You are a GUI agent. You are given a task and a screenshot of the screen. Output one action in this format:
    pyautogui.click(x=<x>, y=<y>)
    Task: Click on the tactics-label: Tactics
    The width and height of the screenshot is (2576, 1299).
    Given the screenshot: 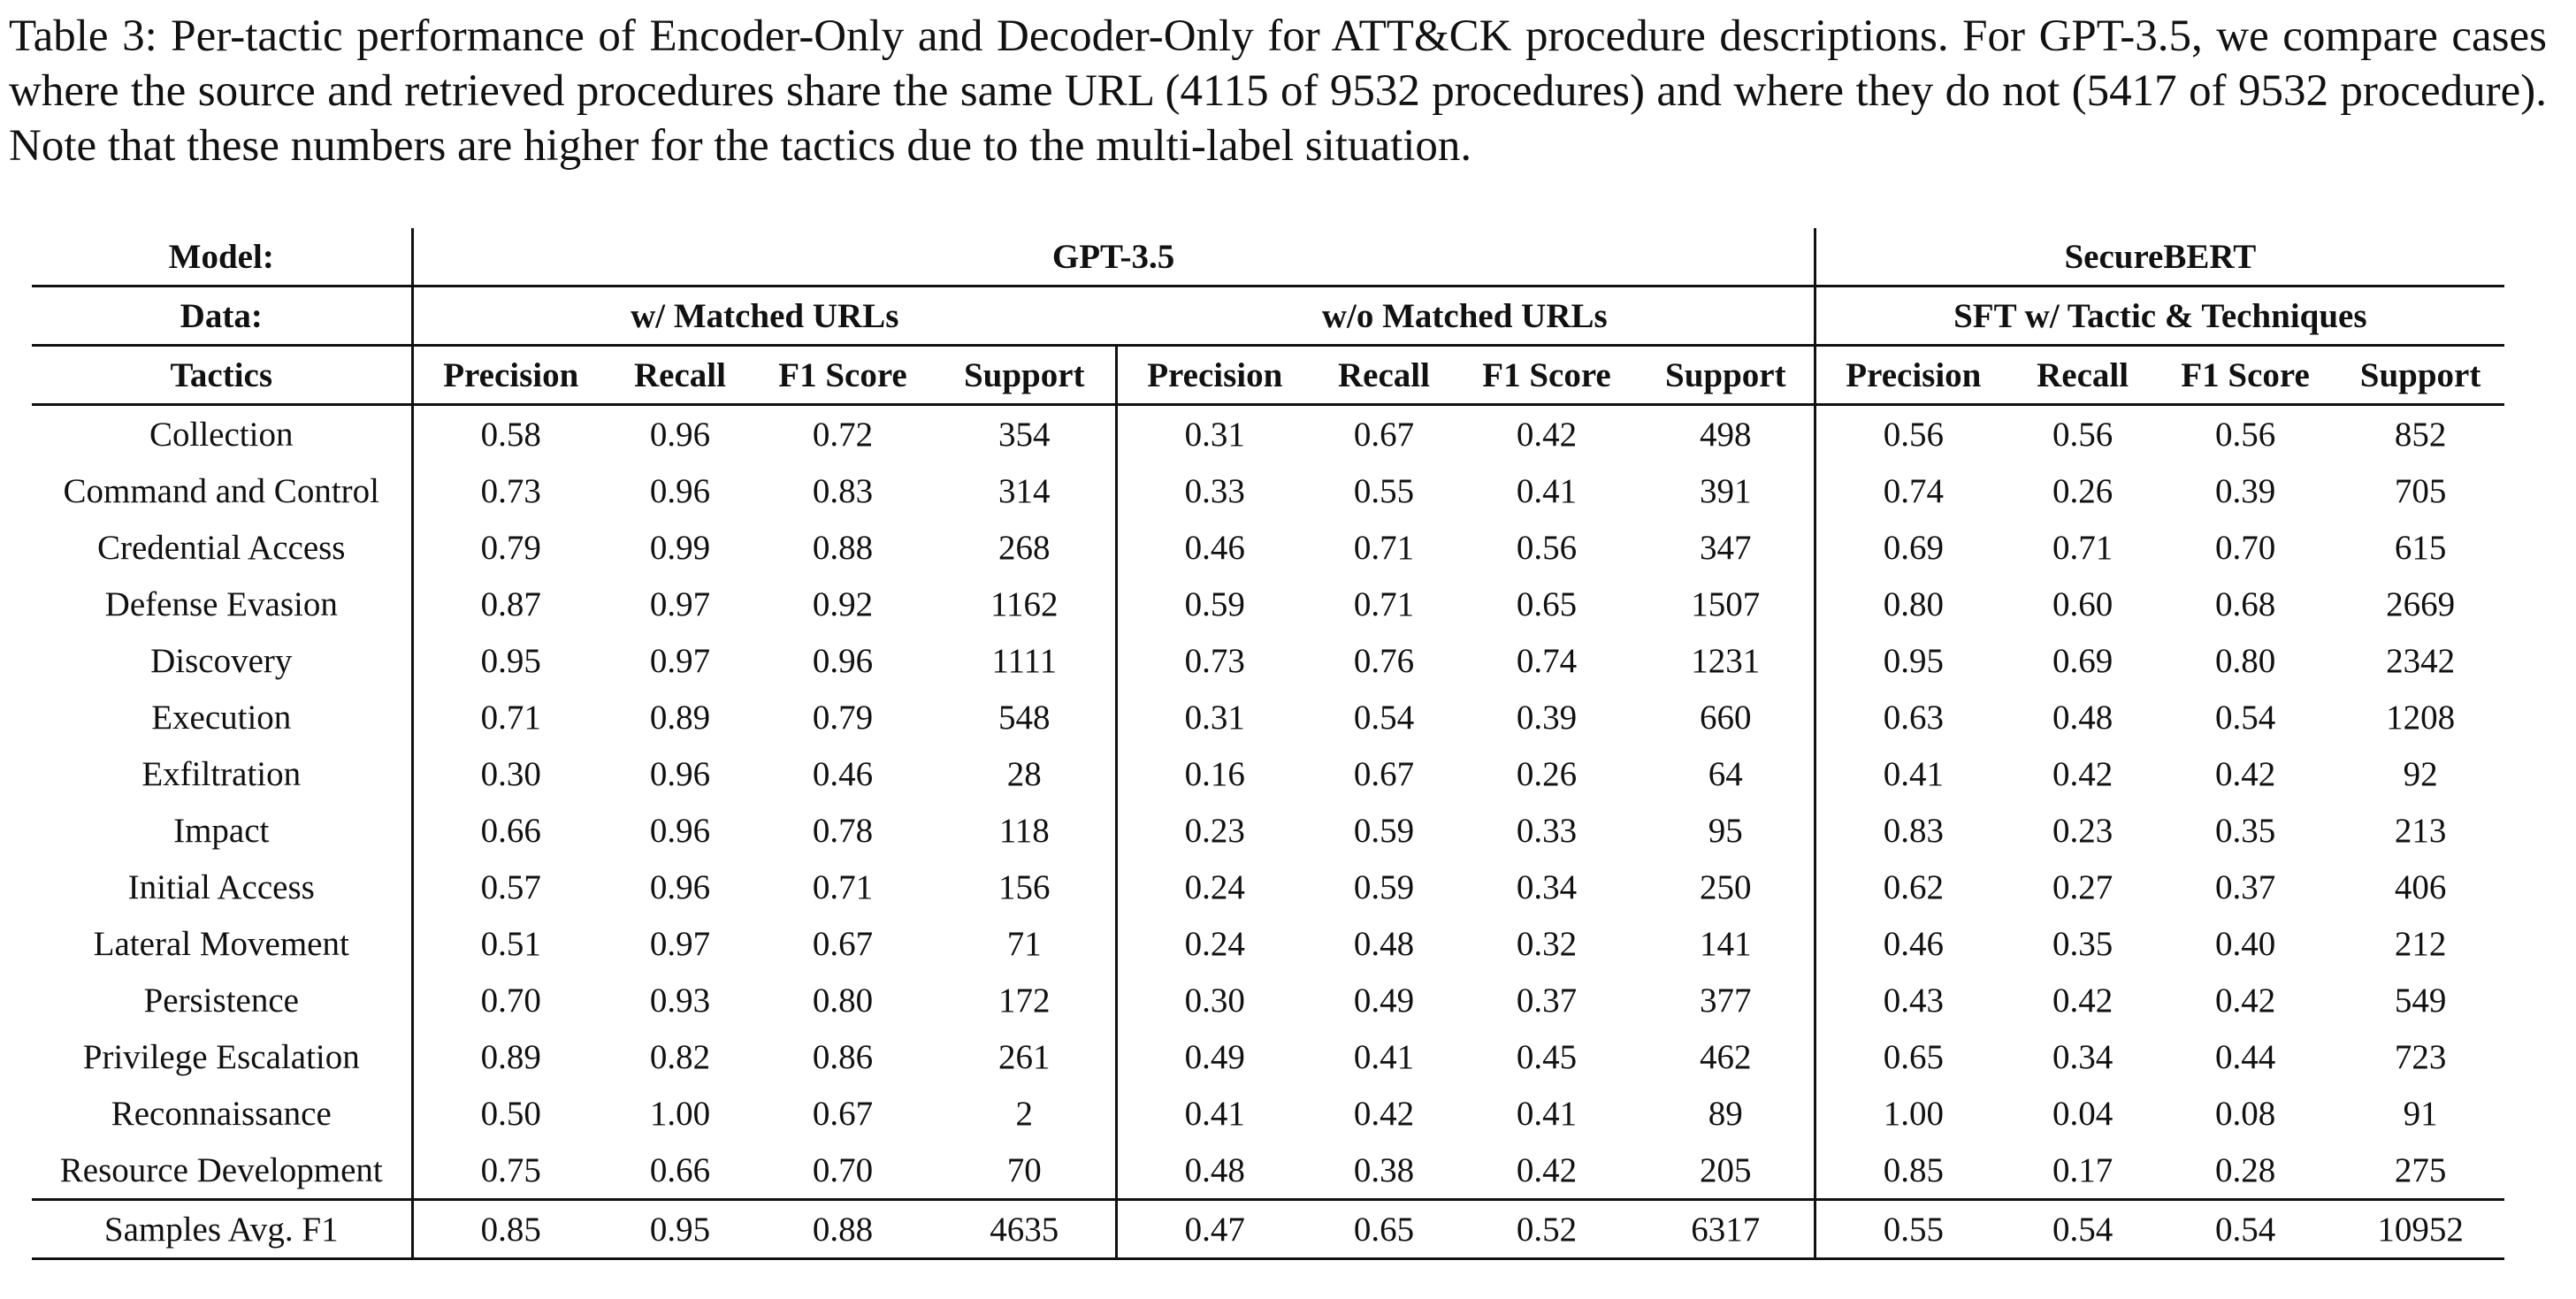 What is the action you would take?
    pyautogui.click(x=222, y=376)
    